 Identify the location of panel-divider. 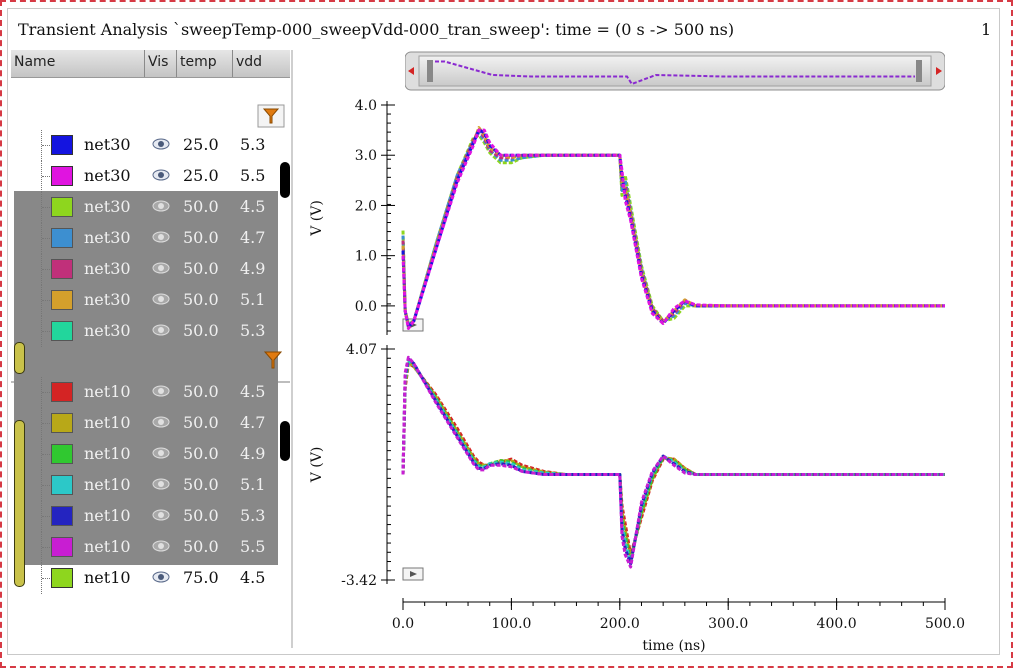
(292, 349).